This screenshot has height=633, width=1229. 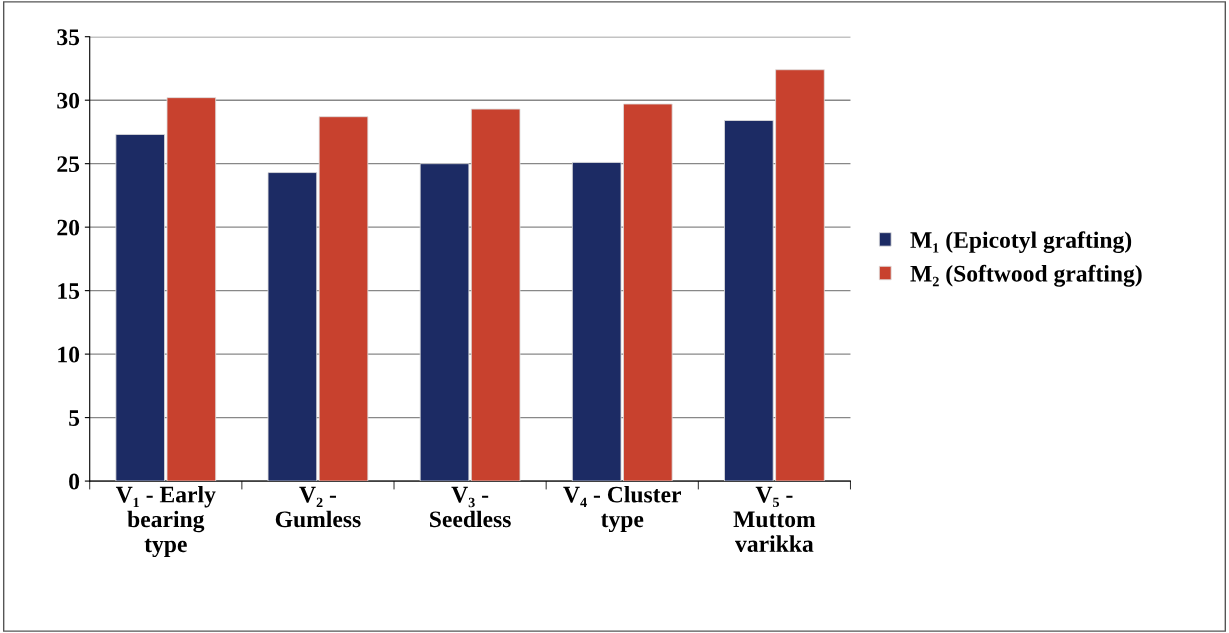 What do you see at coordinates (74, 481) in the screenshot?
I see `y-tick-label: 0` at bounding box center [74, 481].